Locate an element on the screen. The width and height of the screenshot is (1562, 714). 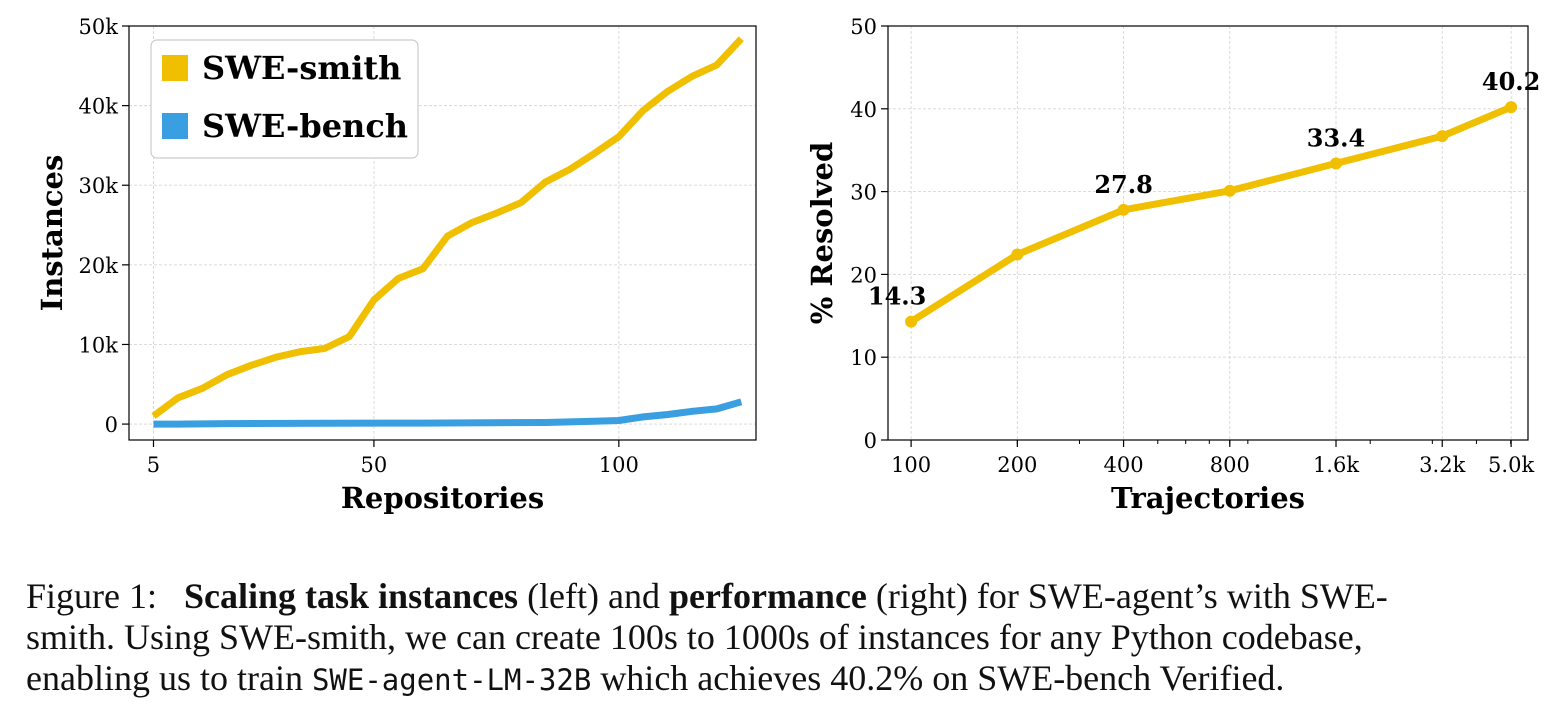
caption-mid-2: (right) for SWE-agent’s with SWE- is located at coordinates (1127, 596).